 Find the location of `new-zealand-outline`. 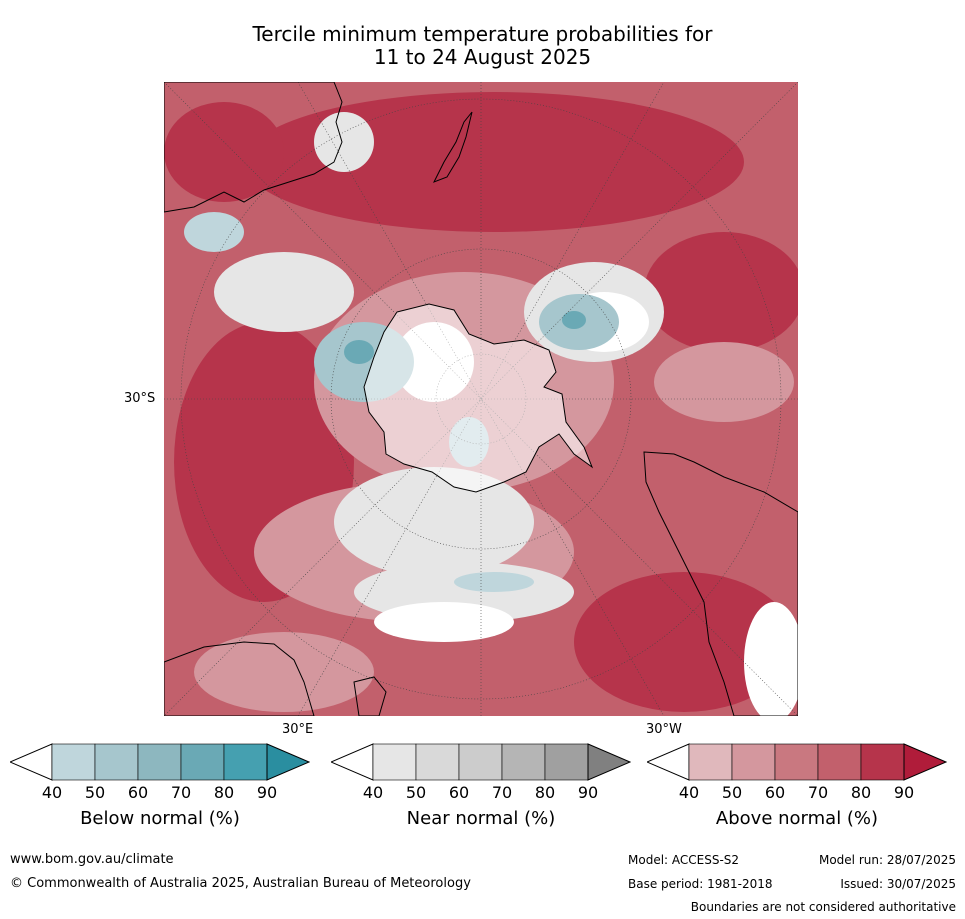

new-zealand-outline is located at coordinates (452, 147).